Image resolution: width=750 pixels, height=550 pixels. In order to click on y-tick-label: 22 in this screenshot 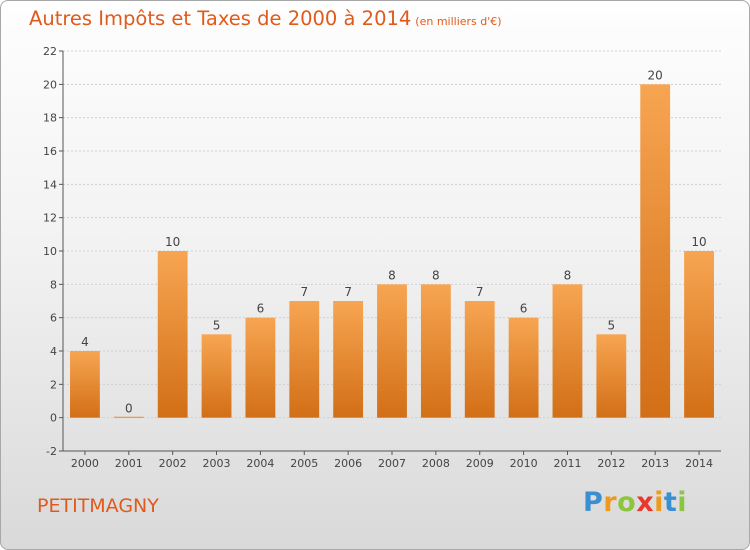, I will do `click(50, 51)`.